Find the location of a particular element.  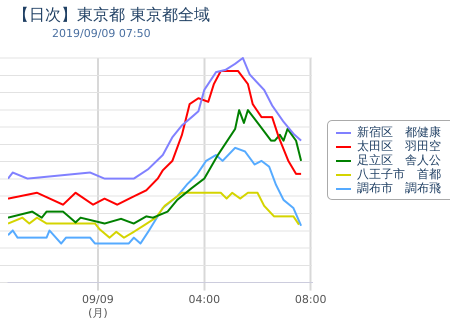

legend-label: 調布市 調布飛 is located at coordinates (399, 188).